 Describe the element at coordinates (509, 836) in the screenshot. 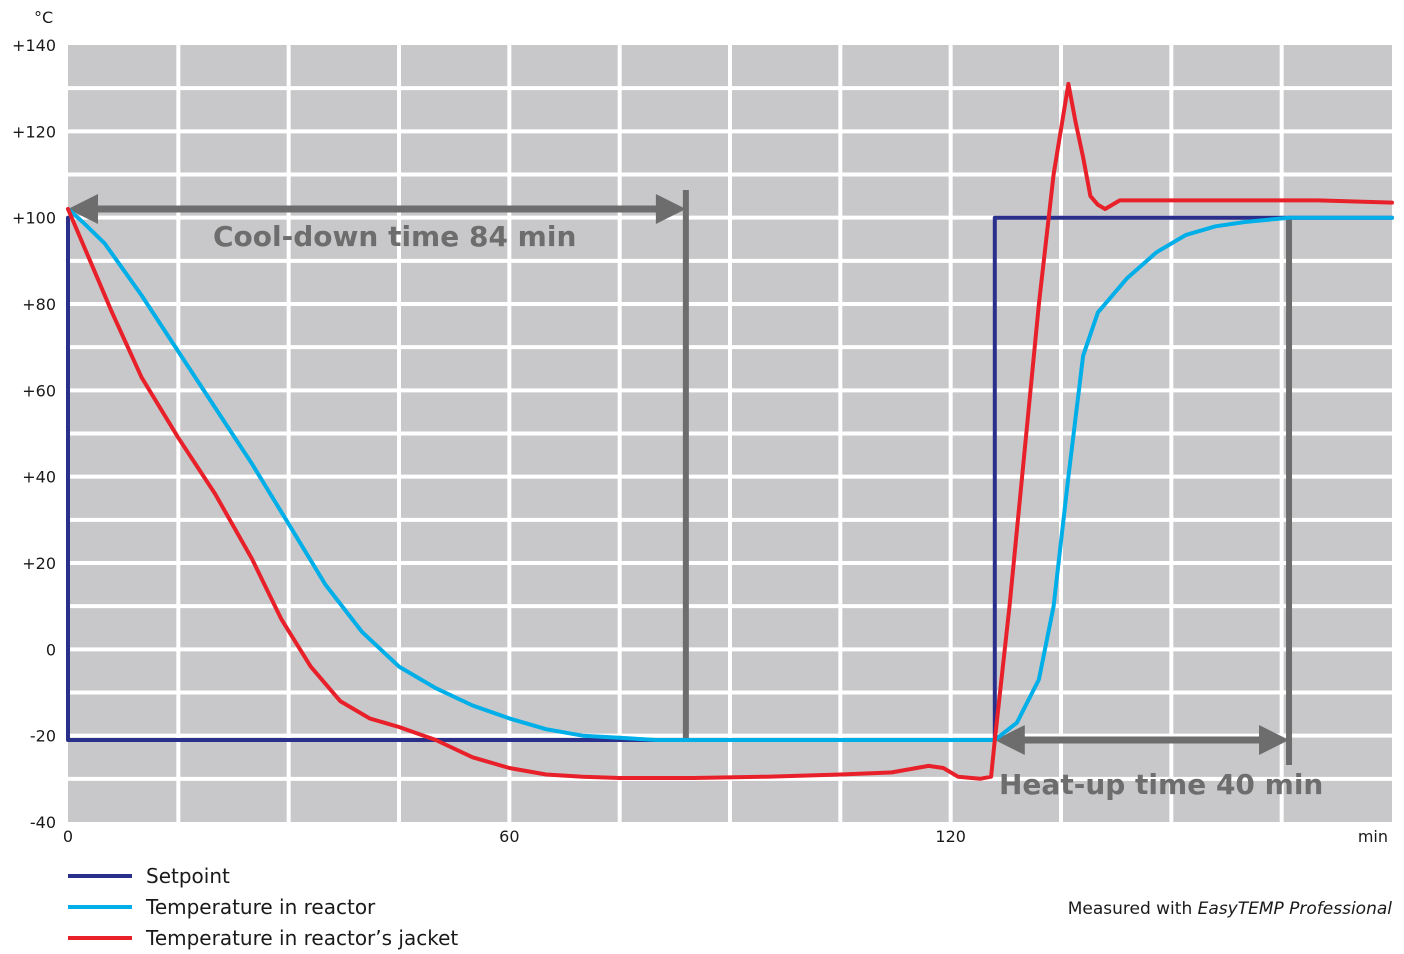

I see `x-tick-label: 60` at that location.